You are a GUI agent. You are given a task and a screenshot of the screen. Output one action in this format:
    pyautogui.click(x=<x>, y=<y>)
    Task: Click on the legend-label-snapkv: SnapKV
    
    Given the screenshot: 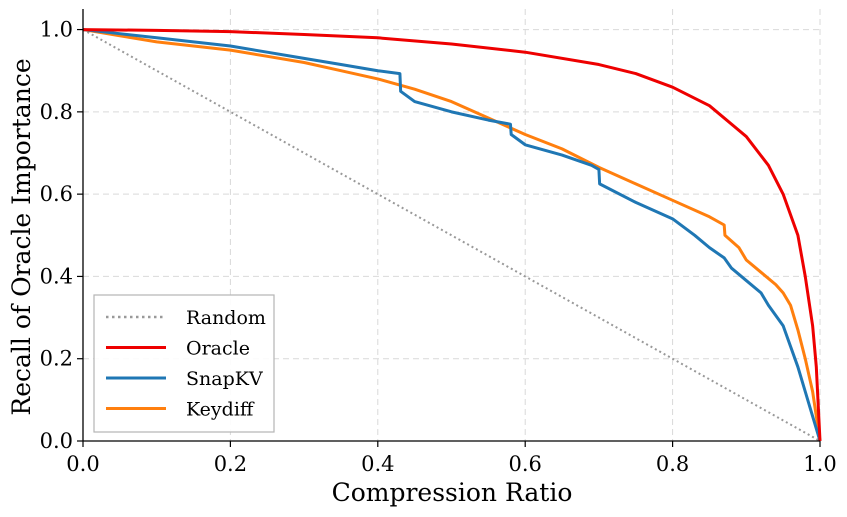 What is the action you would take?
    pyautogui.click(x=224, y=379)
    